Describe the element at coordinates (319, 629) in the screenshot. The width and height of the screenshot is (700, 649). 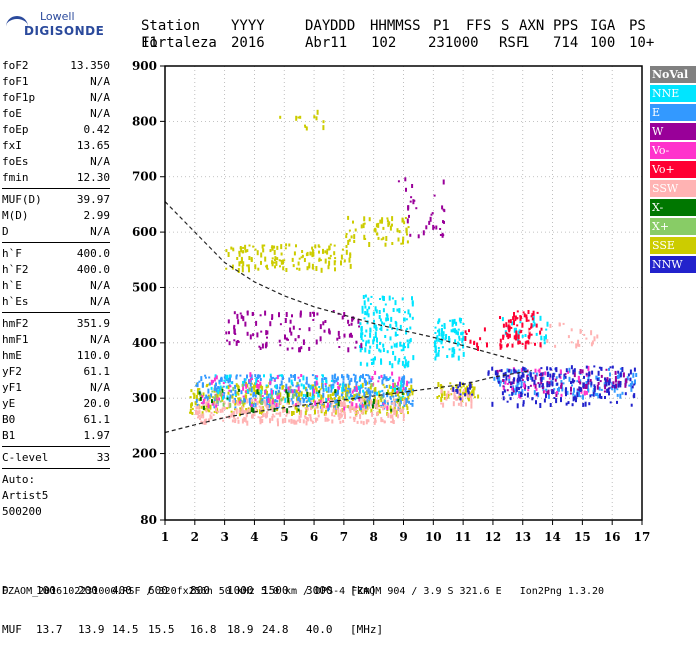
I see `muf-value: 40.0` at that location.